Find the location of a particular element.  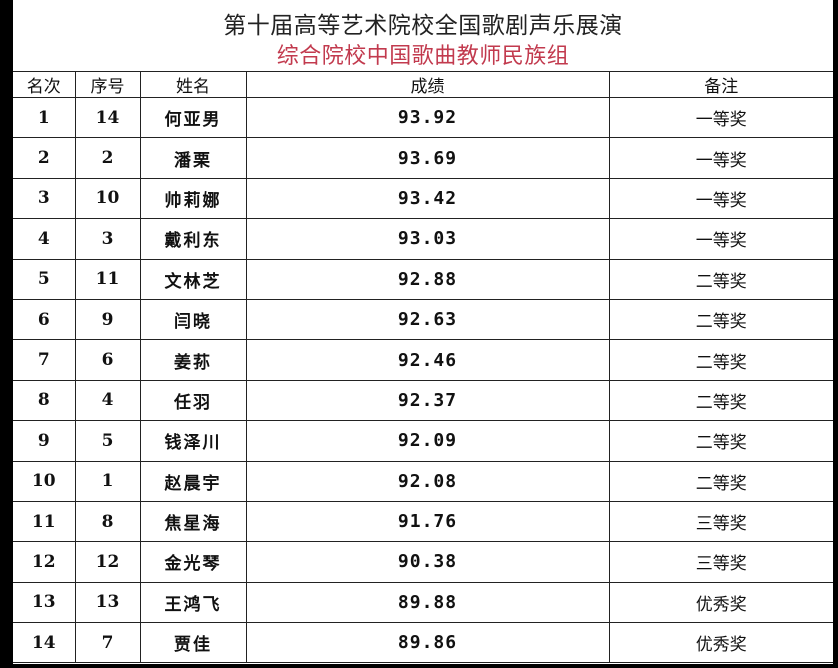

name-cell: 赵晨宇 is located at coordinates (193, 481).